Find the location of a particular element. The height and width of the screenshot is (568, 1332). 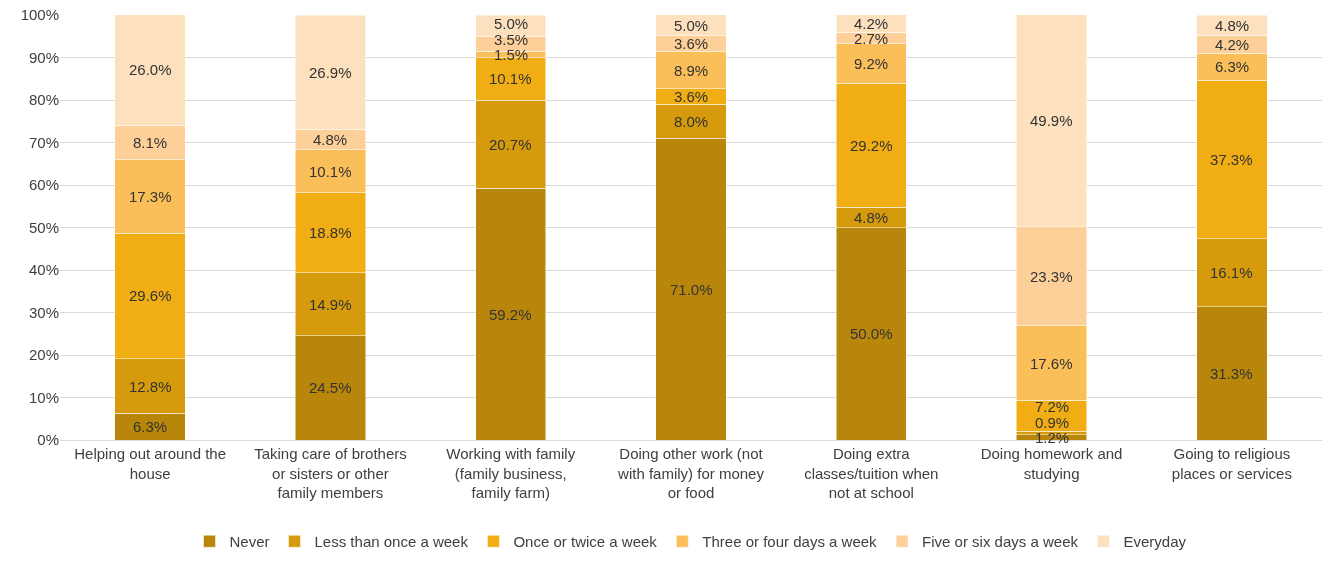

data-label: 71.0% is located at coordinates (691, 289).